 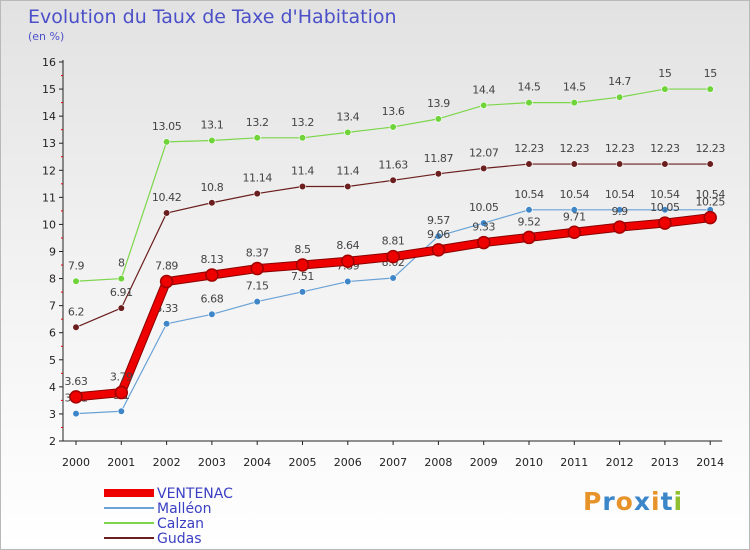 What do you see at coordinates (574, 462) in the screenshot?
I see `x-tick-label: 2011` at bounding box center [574, 462].